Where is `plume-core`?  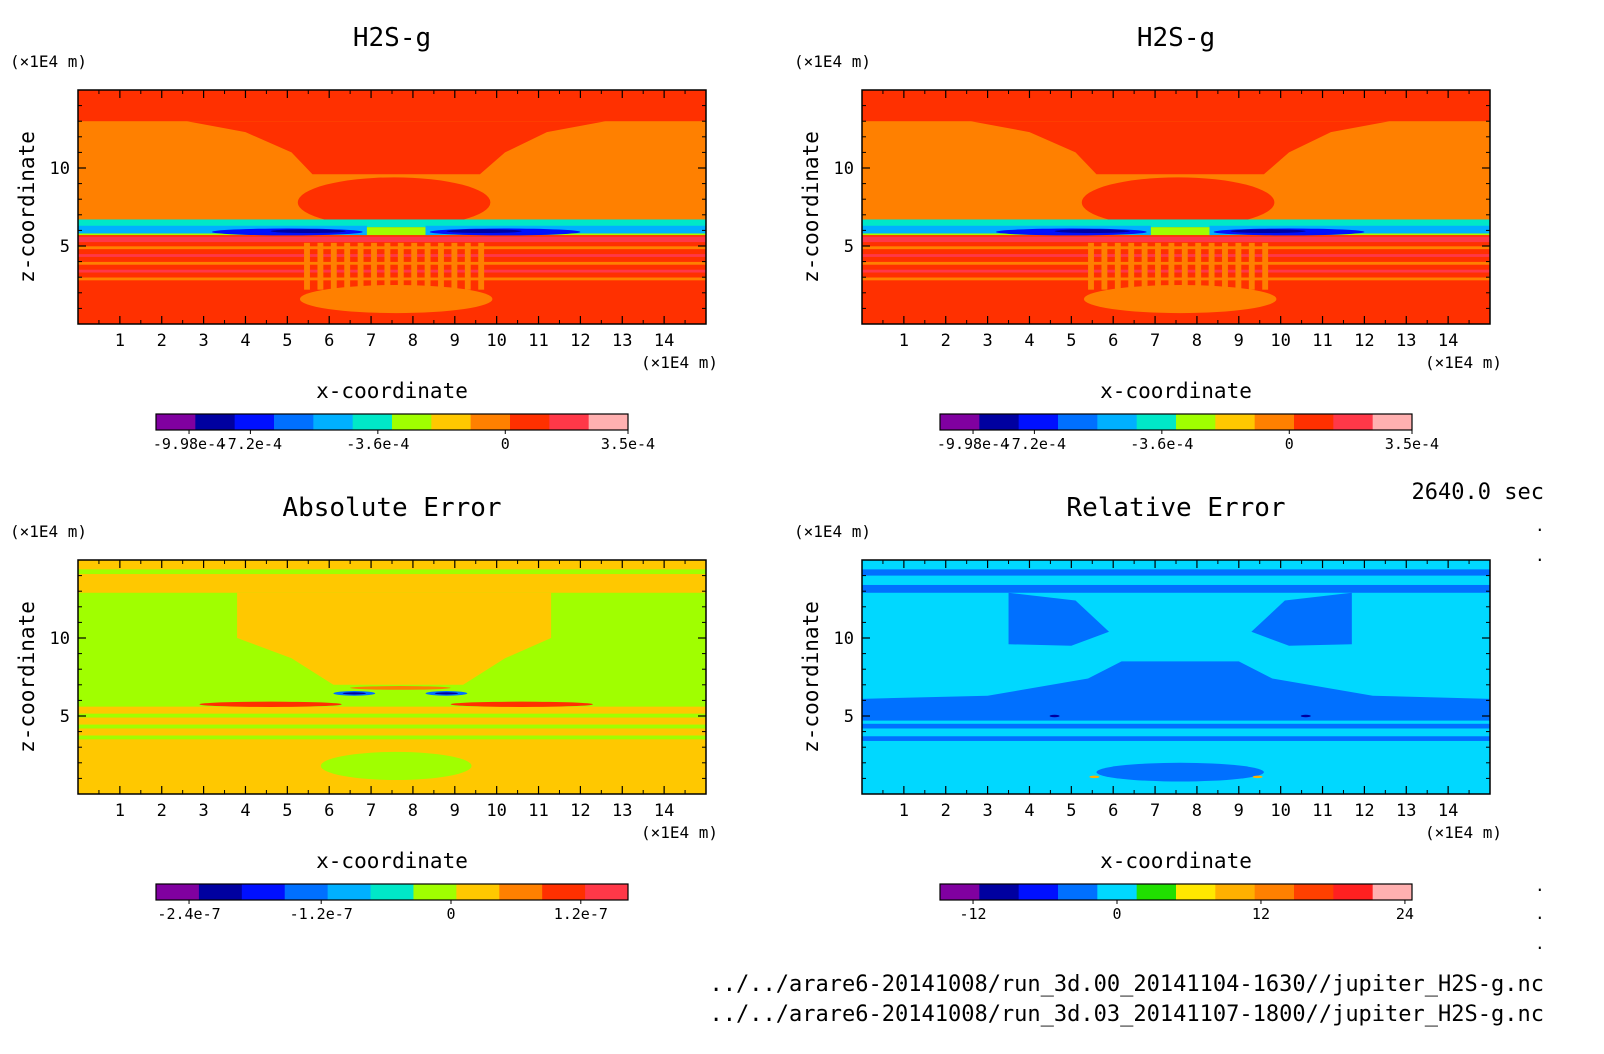 plume-core is located at coordinates (394, 202).